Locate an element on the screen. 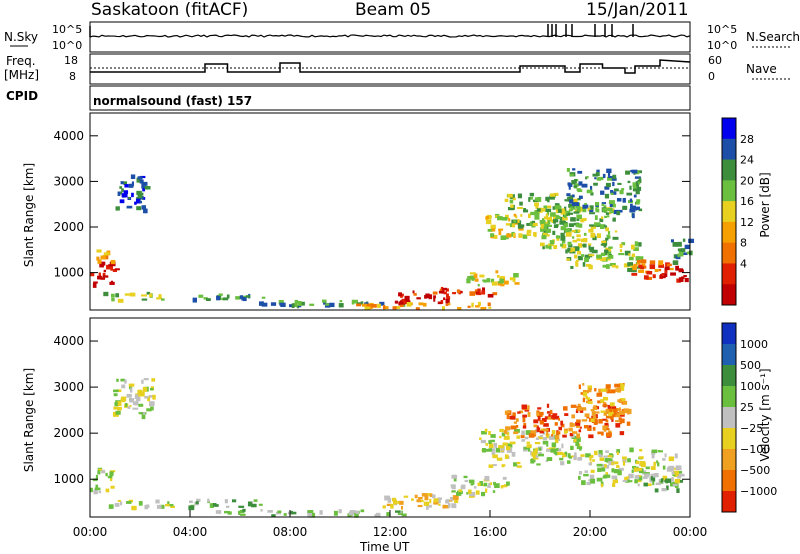 This screenshot has width=800, height=554. velocity-colorbar-swatch is located at coordinates (729, 355).